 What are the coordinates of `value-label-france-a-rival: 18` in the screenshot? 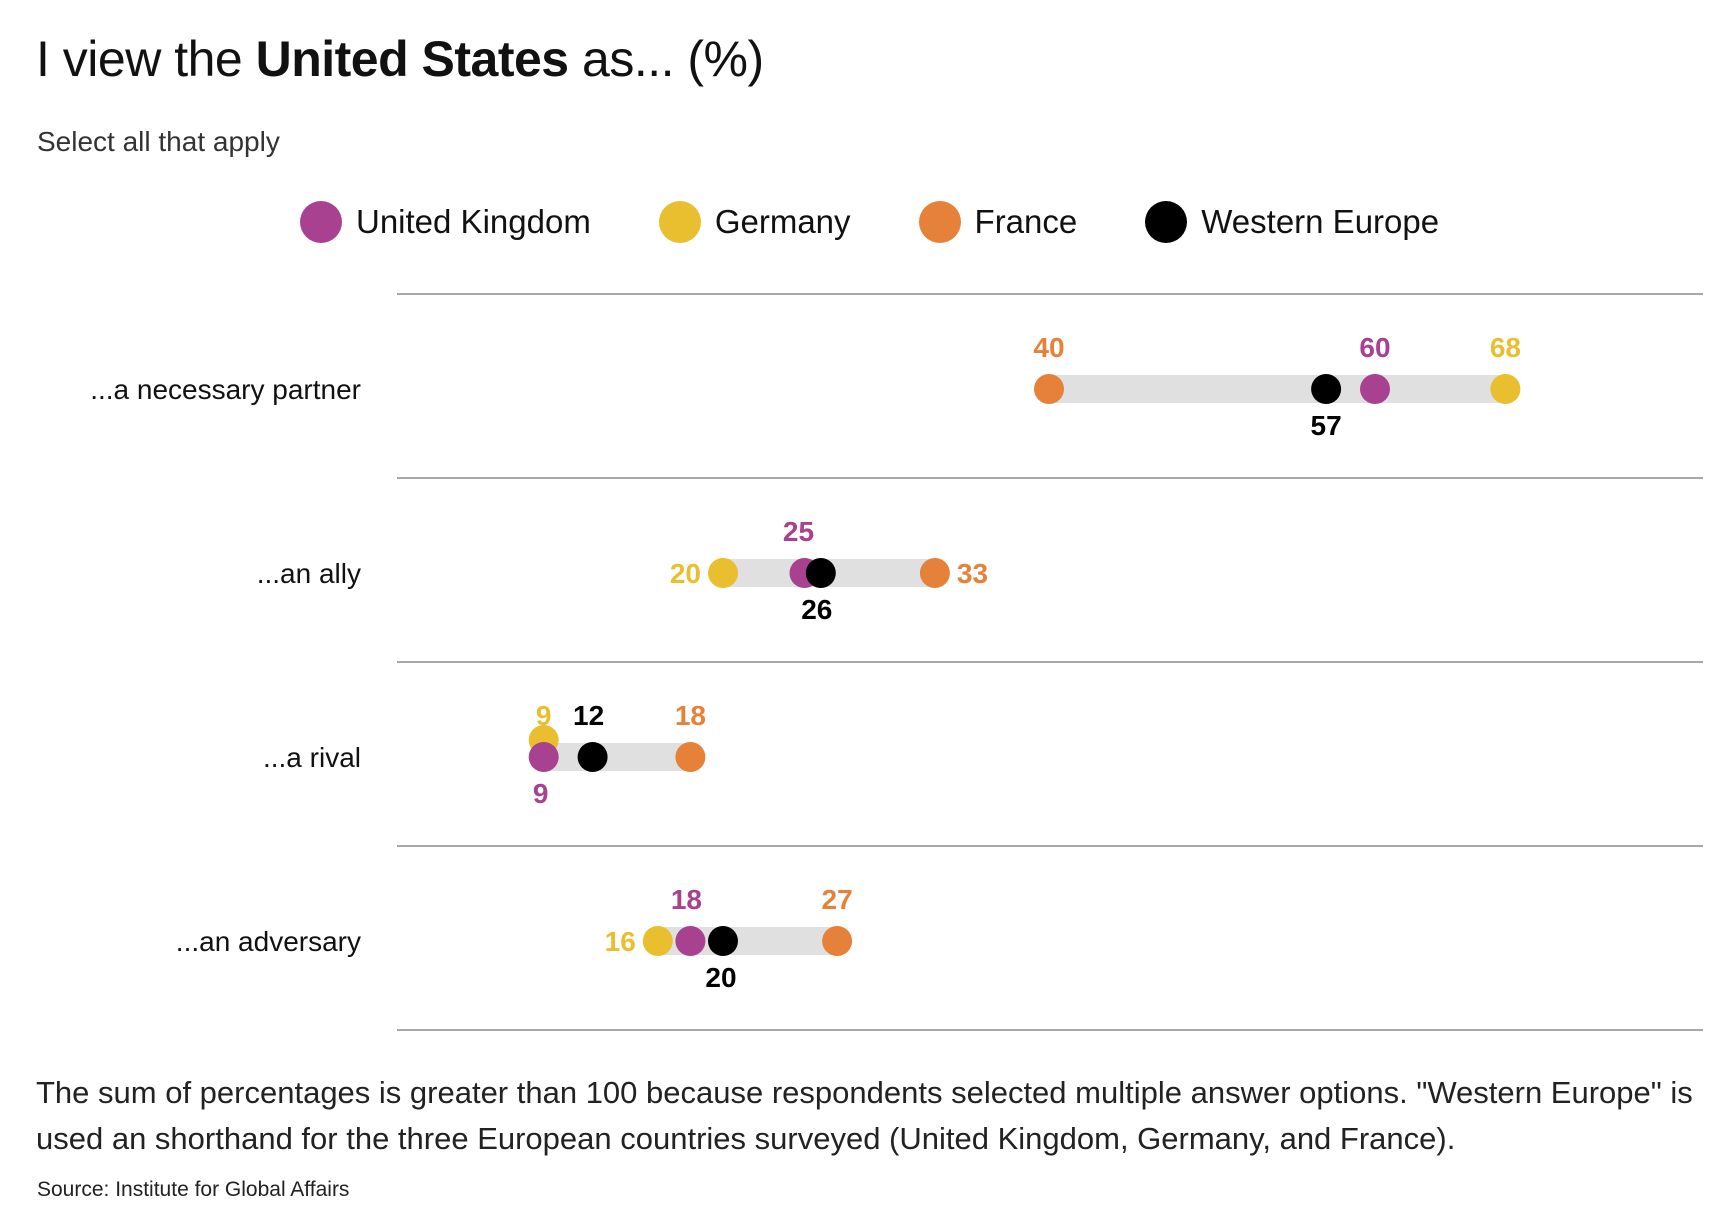 It's located at (690, 715).